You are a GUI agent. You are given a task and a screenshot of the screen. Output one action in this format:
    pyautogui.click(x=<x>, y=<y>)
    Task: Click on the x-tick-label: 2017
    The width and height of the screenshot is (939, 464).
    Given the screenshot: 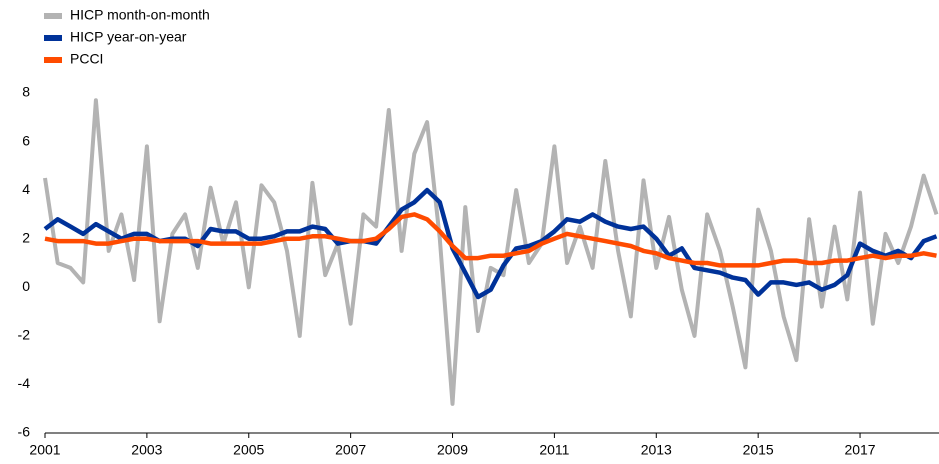 What is the action you would take?
    pyautogui.click(x=859, y=450)
    